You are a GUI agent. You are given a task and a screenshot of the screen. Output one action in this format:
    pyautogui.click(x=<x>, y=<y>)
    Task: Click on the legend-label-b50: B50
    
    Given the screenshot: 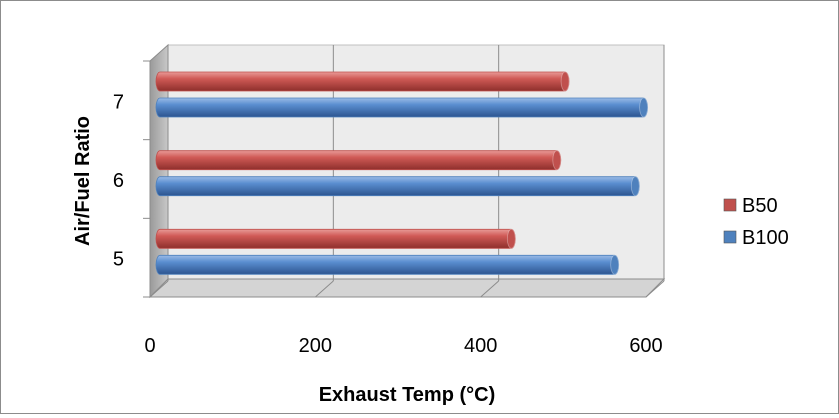 What is the action you would take?
    pyautogui.click(x=760, y=206)
    